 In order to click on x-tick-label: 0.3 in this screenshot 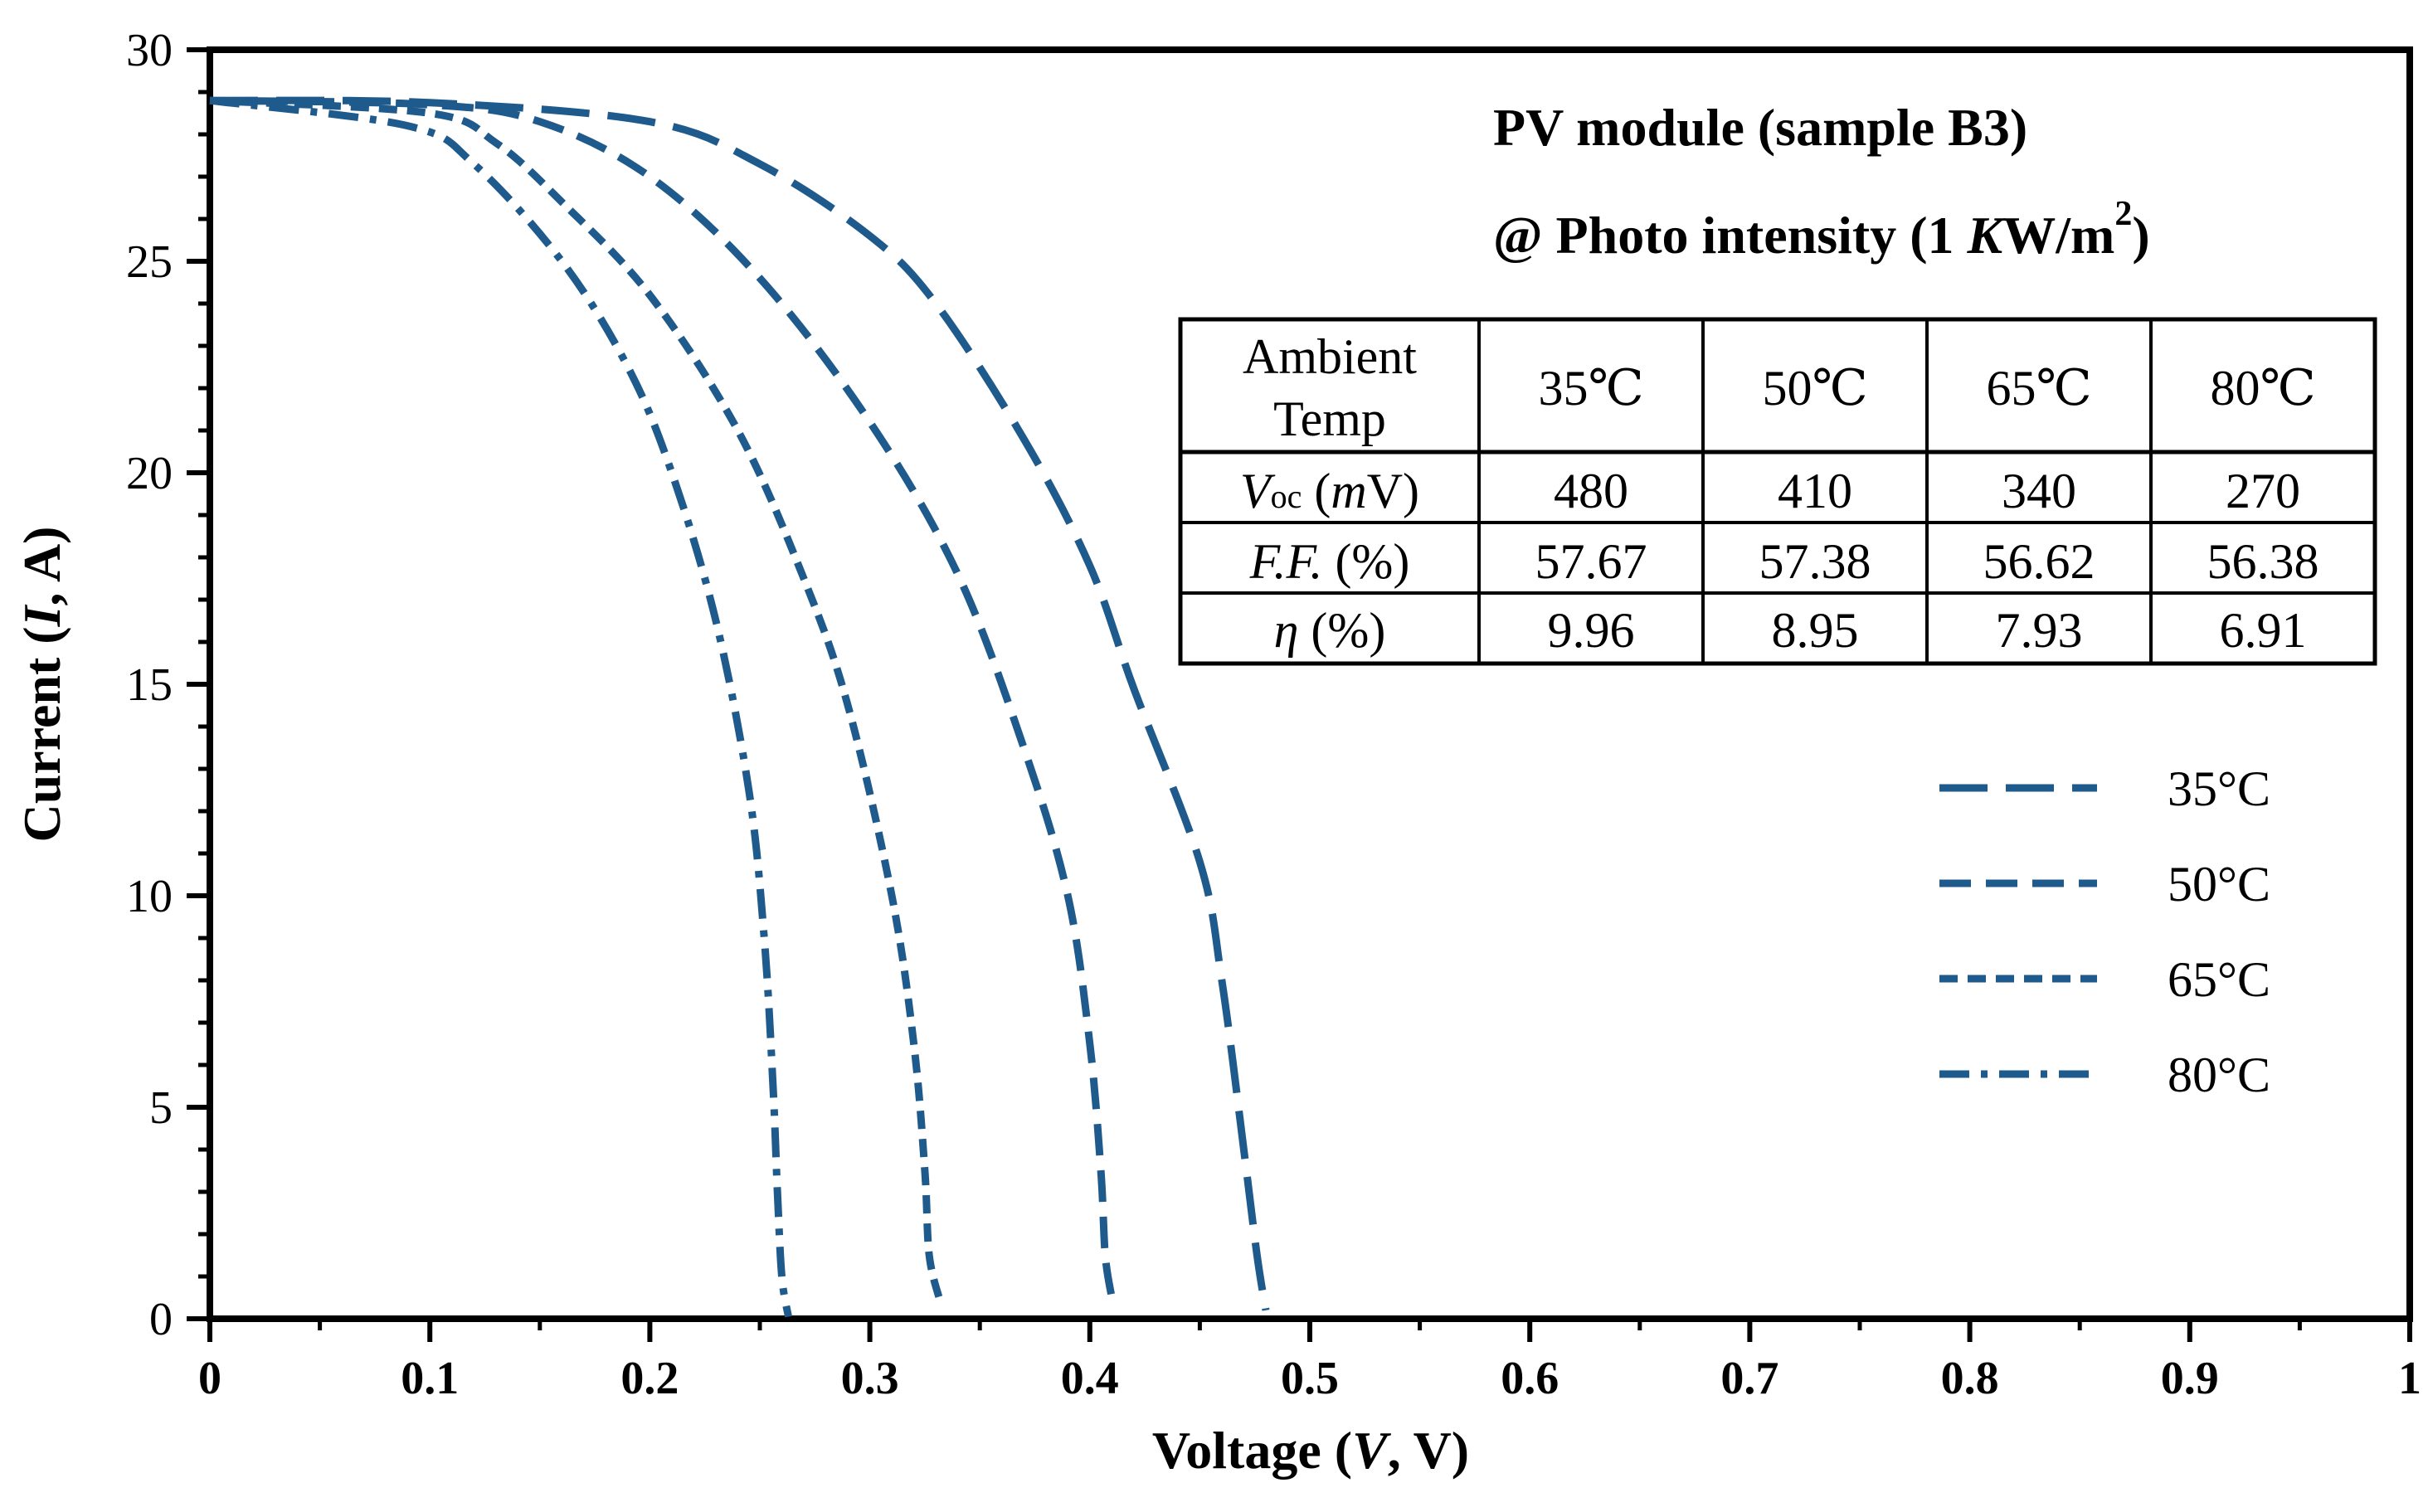, I will do `click(870, 1379)`.